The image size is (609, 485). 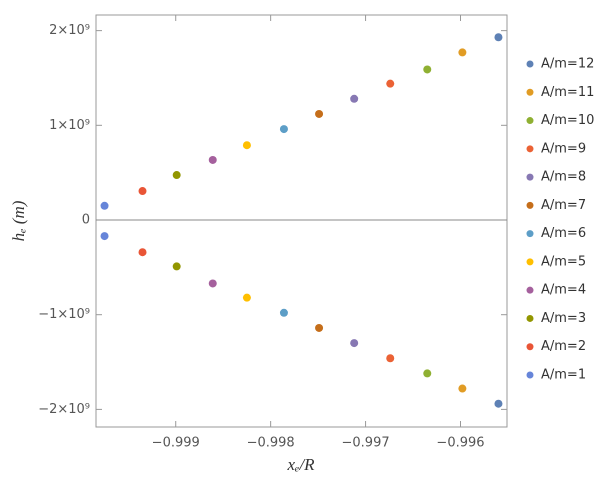 I want to click on legend-text: A/m=8, so click(x=563, y=177).